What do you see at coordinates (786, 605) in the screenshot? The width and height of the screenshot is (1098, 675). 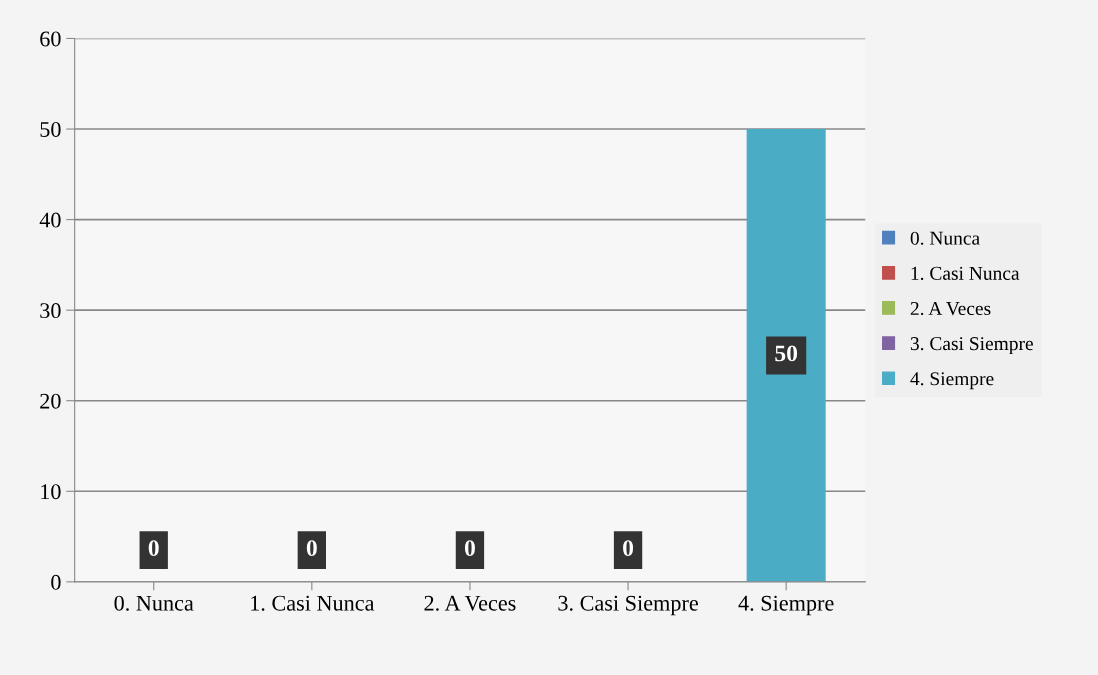 I see `x-tick-label: 4. Siempre` at bounding box center [786, 605].